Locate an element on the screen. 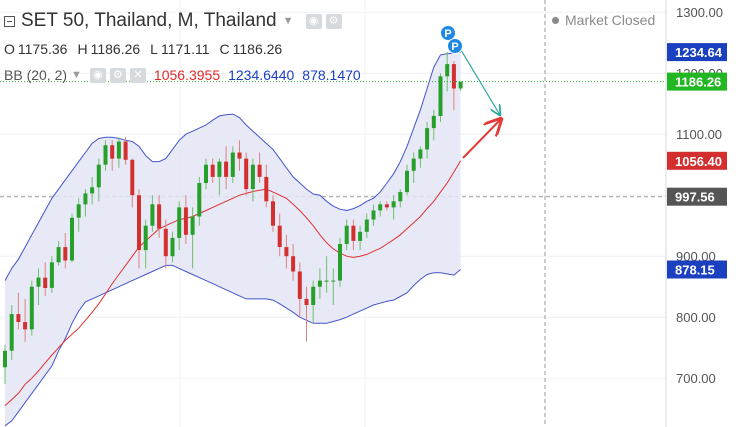 The height and width of the screenshot is (427, 750). price-marker: 878.15 is located at coordinates (697, 269).